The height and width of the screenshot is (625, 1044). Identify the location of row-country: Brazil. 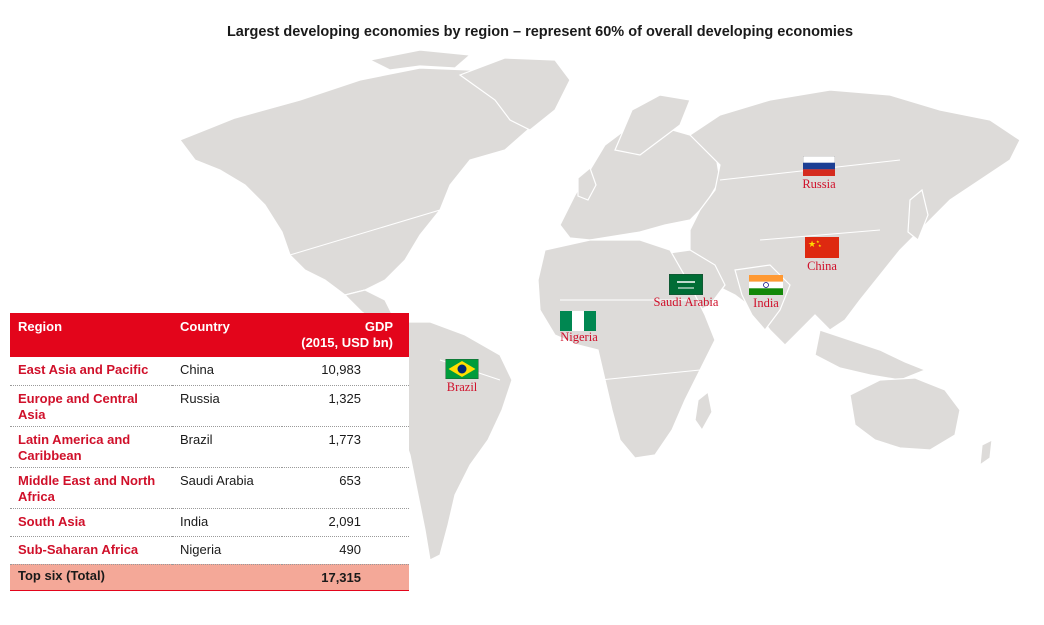
(227, 447).